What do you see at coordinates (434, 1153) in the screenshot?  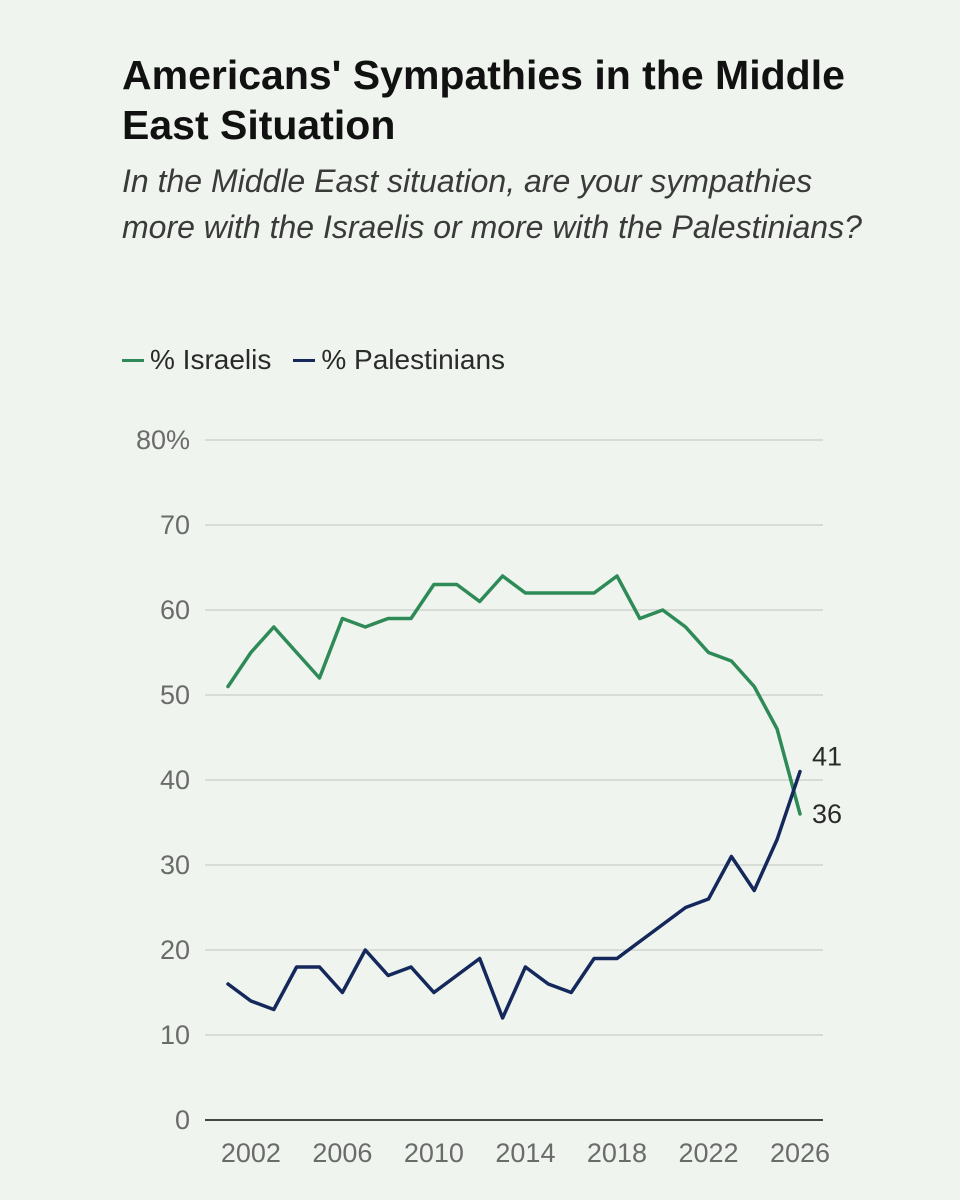 I see `x-tick-label: 2010` at bounding box center [434, 1153].